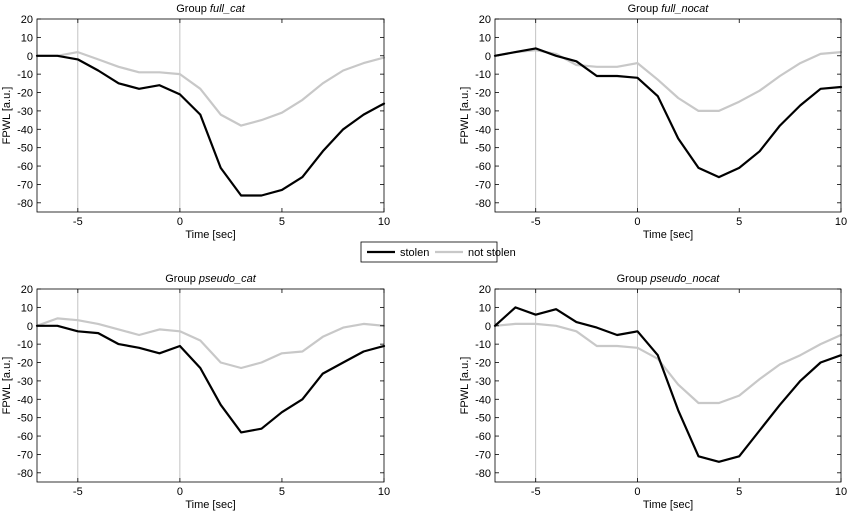 The width and height of the screenshot is (851, 515). Describe the element at coordinates (637, 492) in the screenshot. I see `panel-4-x-tick-label: 0` at that location.